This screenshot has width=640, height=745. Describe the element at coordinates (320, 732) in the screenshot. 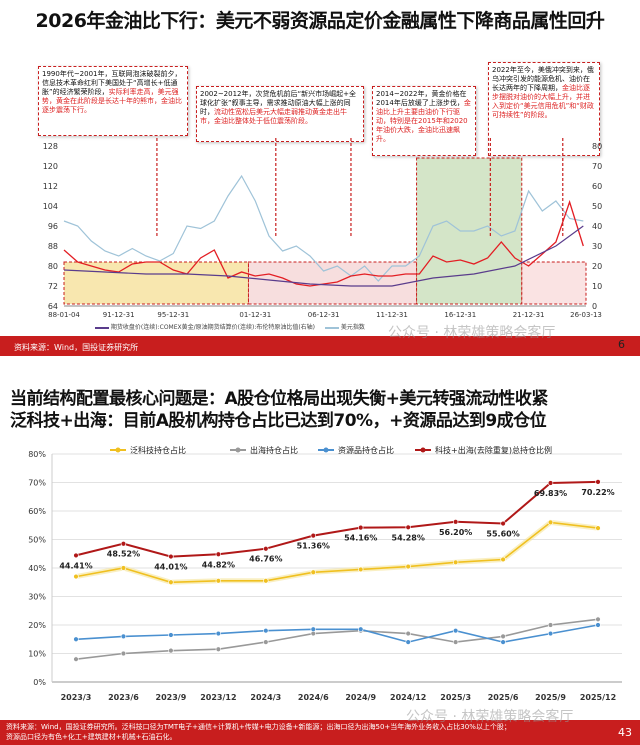

I see `slide2-footer-bar` at that location.